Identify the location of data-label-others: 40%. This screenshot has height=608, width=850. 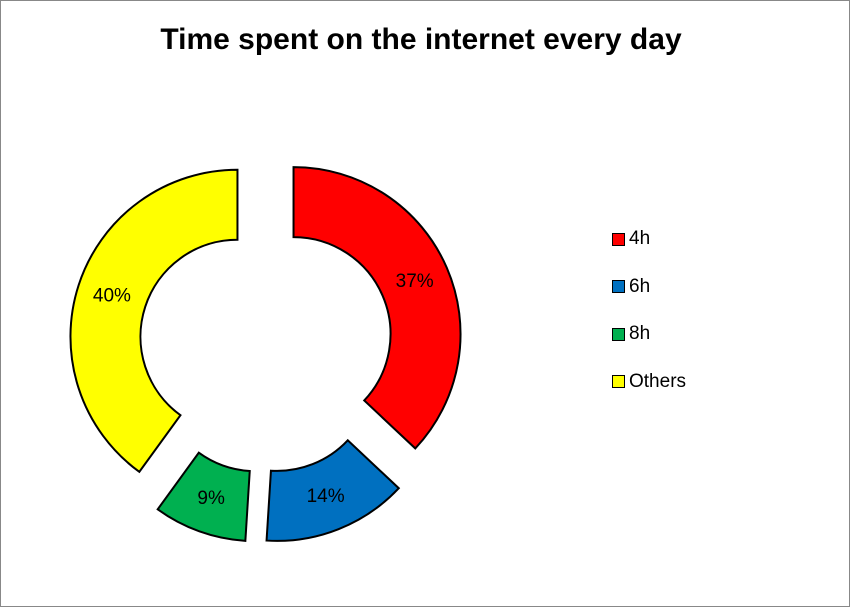
(112, 295).